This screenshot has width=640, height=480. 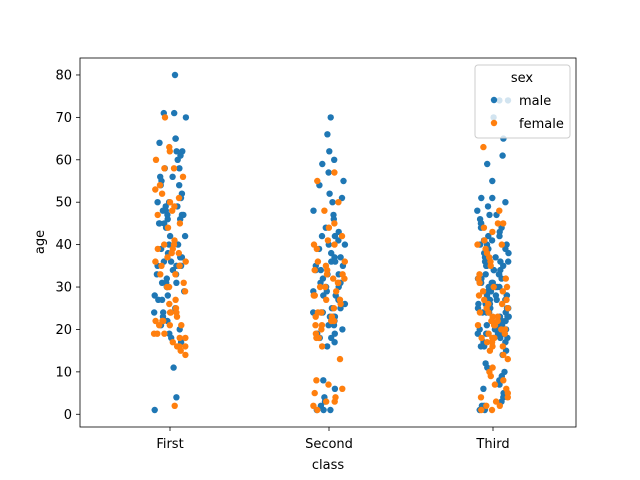 I want to click on y-tick-label: 0, so click(x=68, y=415).